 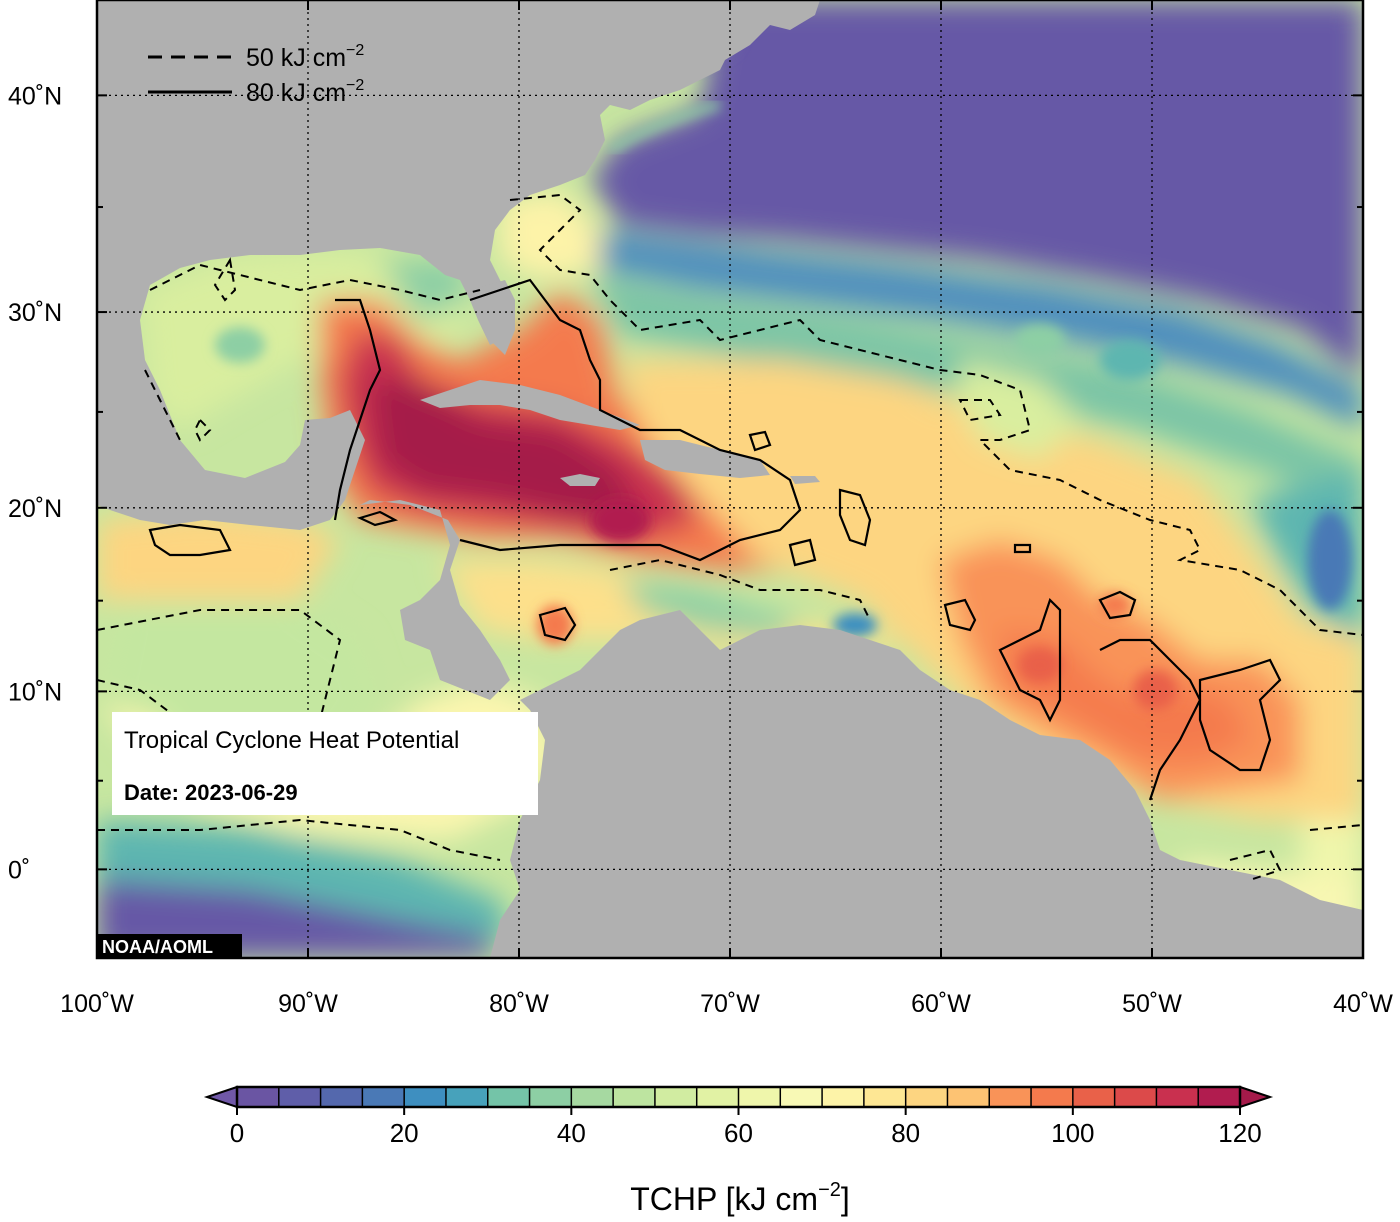 I want to click on credit-background, so click(x=169, y=946).